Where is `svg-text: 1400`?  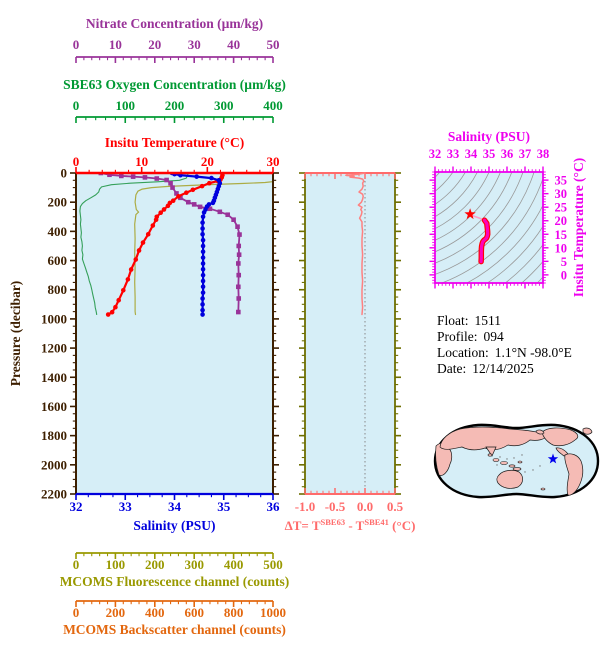
svg-text: 1400 is located at coordinates (54, 377).